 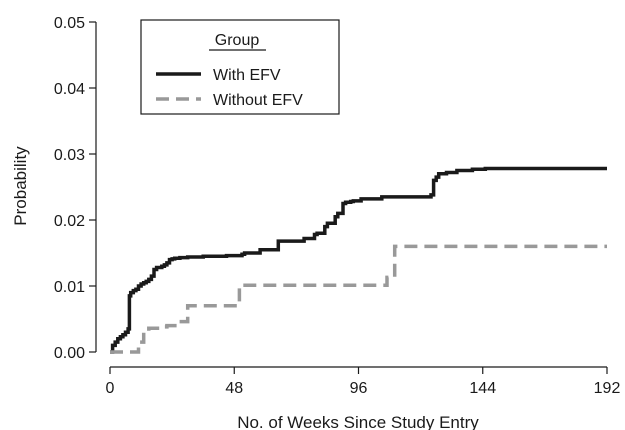 What do you see at coordinates (69, 89) in the screenshot?
I see `y-tick-label: 0.04` at bounding box center [69, 89].